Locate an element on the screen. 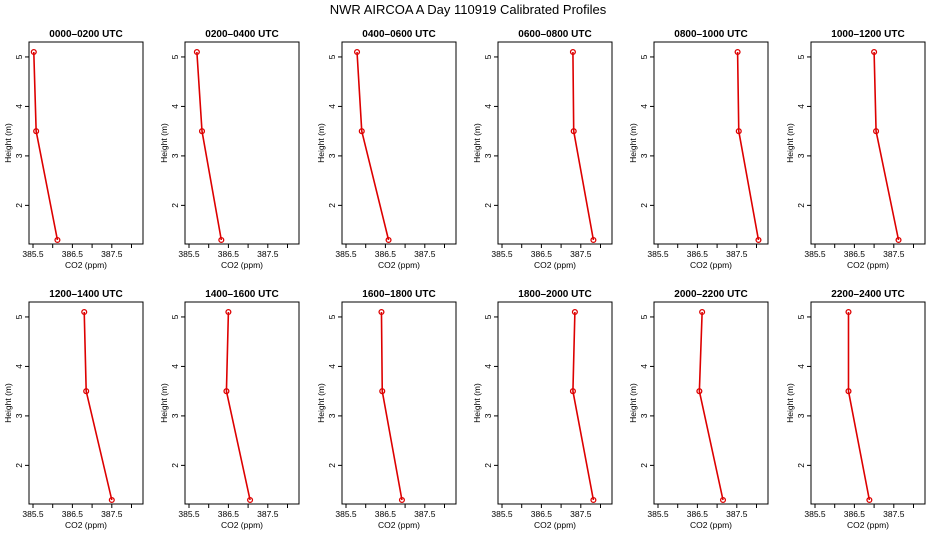 The height and width of the screenshot is (540, 936). panel-title: 0600–0800 UTC is located at coordinates (554, 34).